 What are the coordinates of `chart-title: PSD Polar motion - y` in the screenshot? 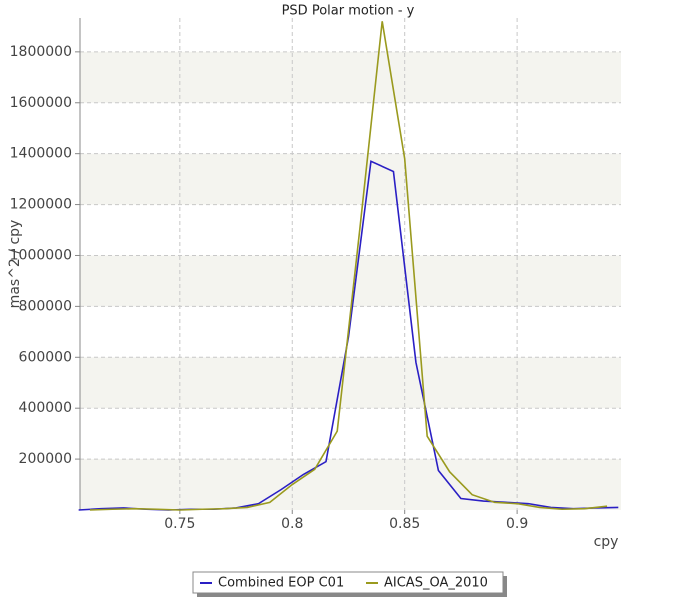 It's located at (348, 11).